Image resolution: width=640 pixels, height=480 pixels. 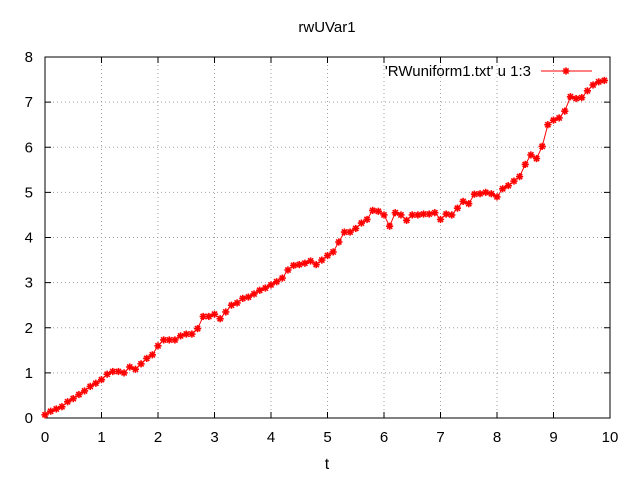 I want to click on y-tick-label: 6, so click(x=29, y=147).